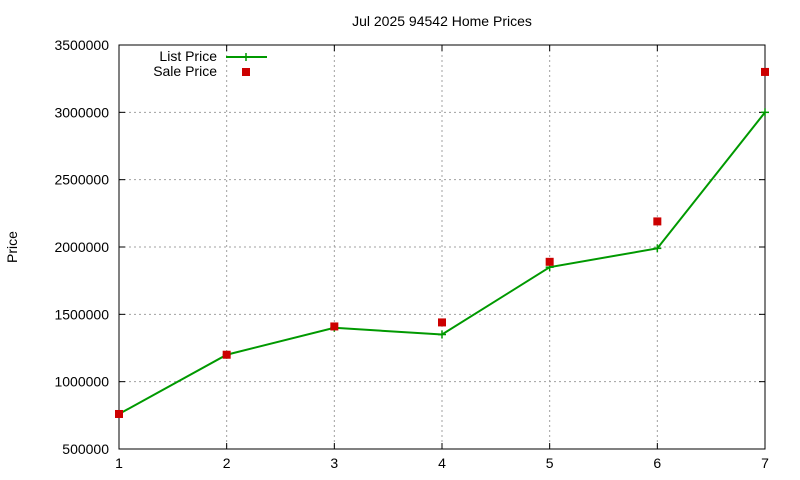 The width and height of the screenshot is (800, 480). I want to click on x-tick-label: 2, so click(227, 463).